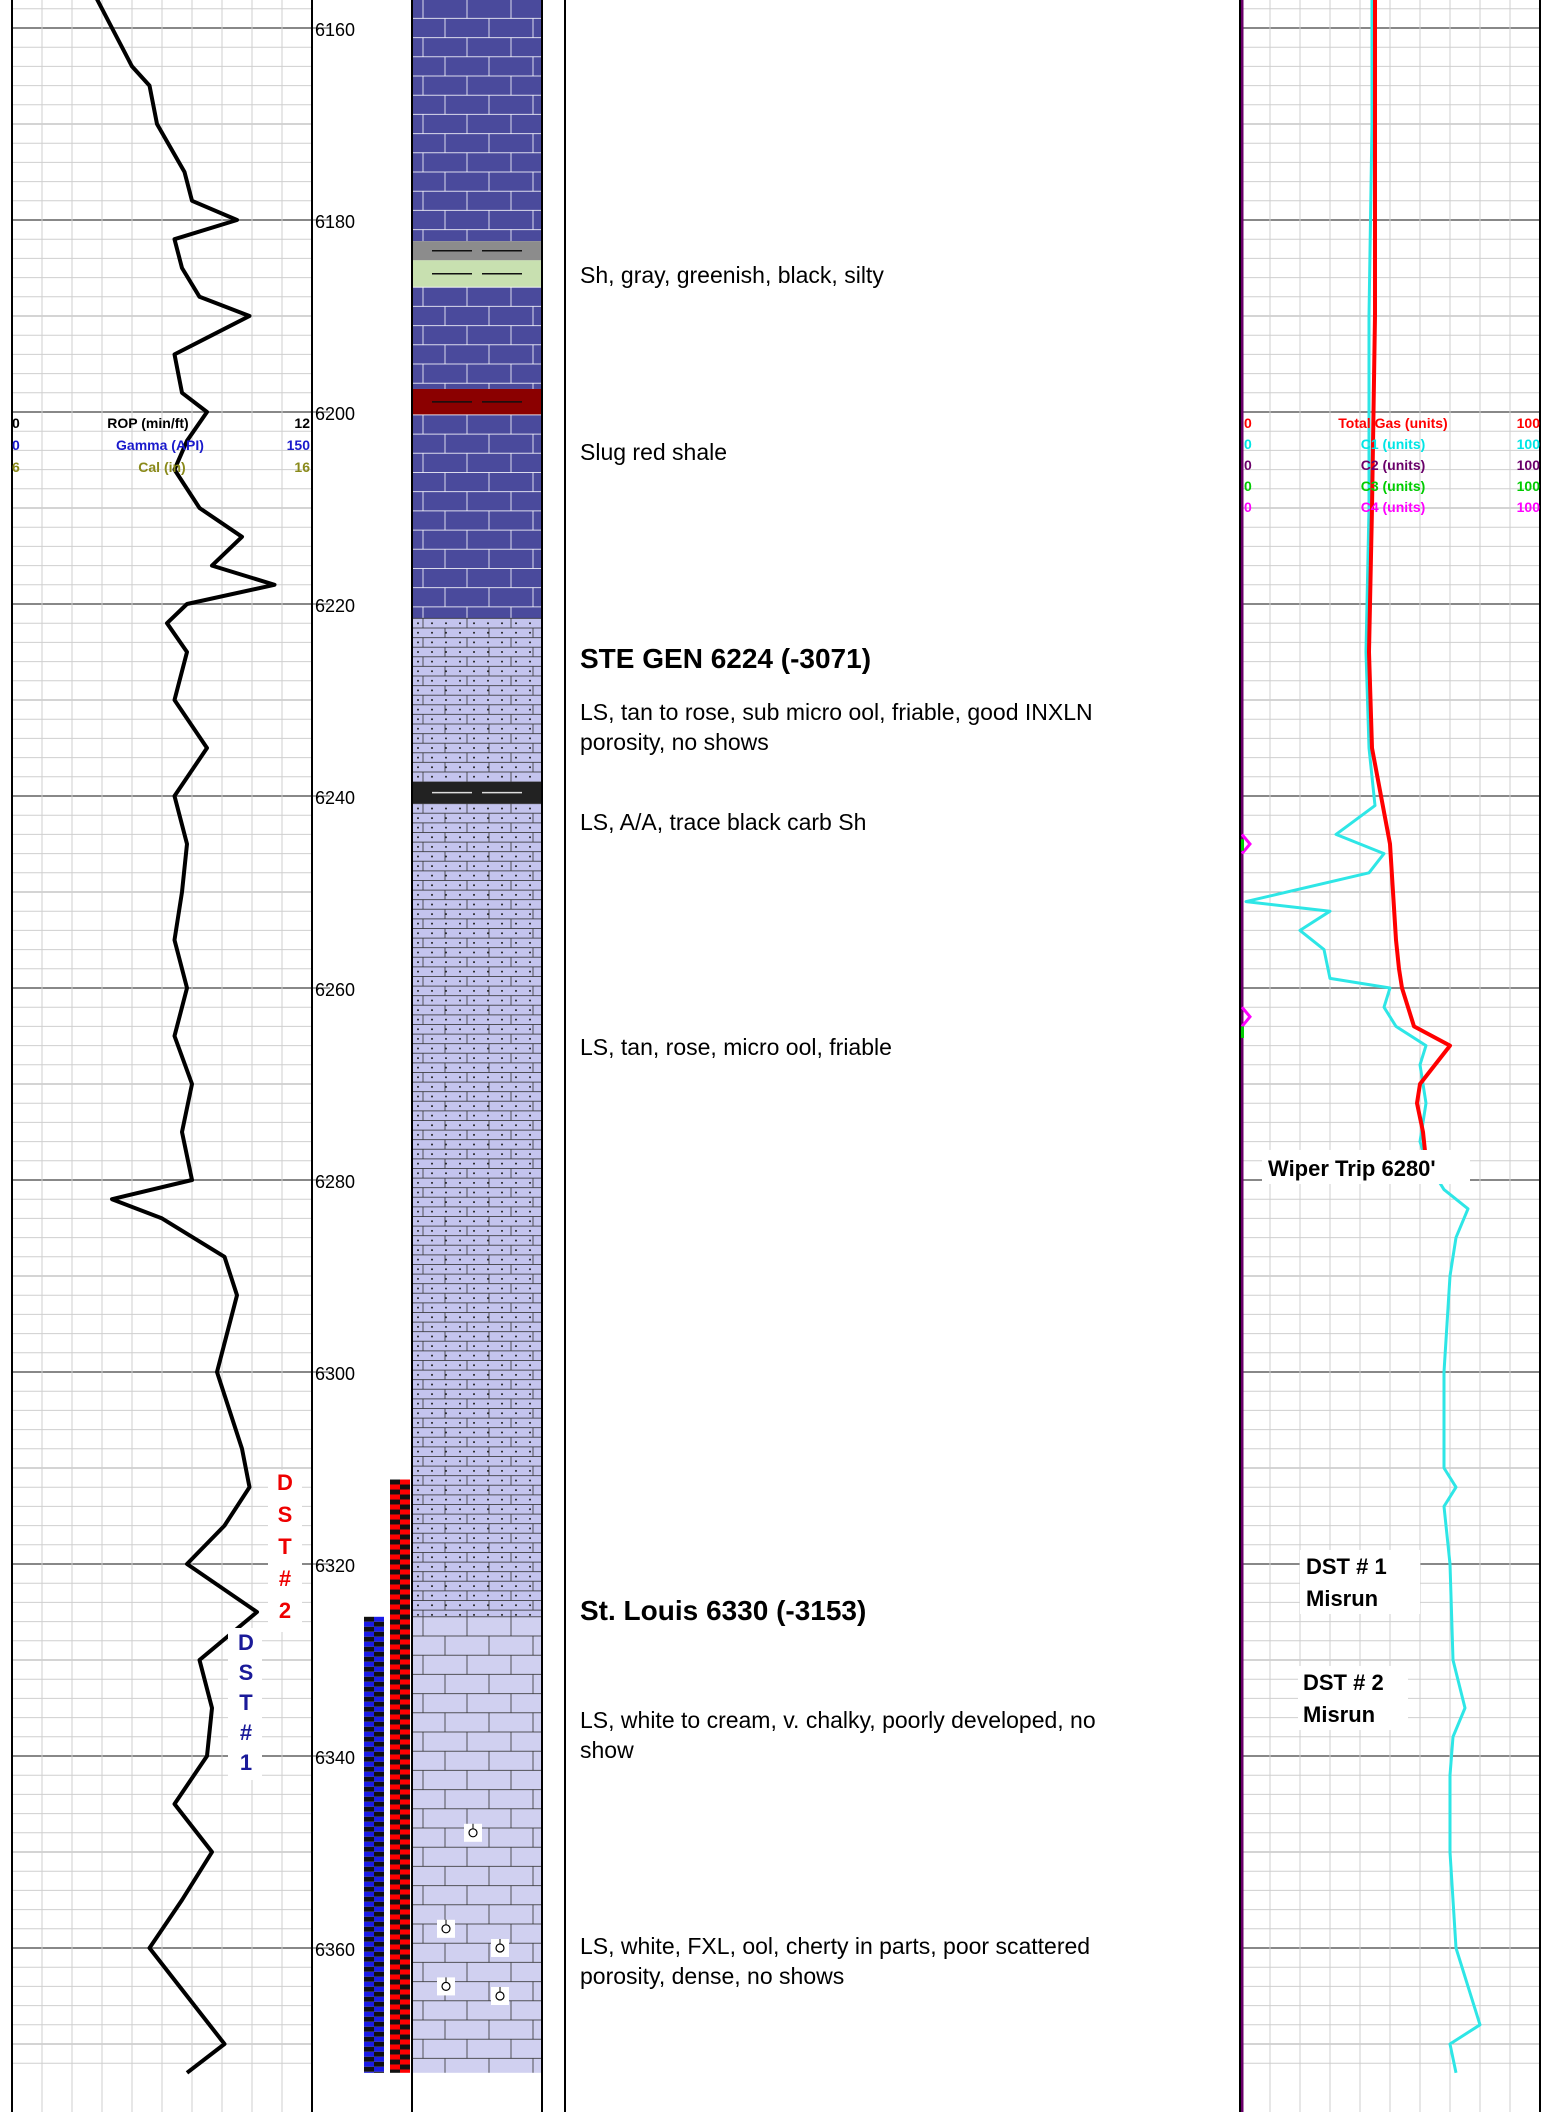 The image size is (1551, 2112). What do you see at coordinates (246, 1702) in the screenshot?
I see `dst1-letter: T` at bounding box center [246, 1702].